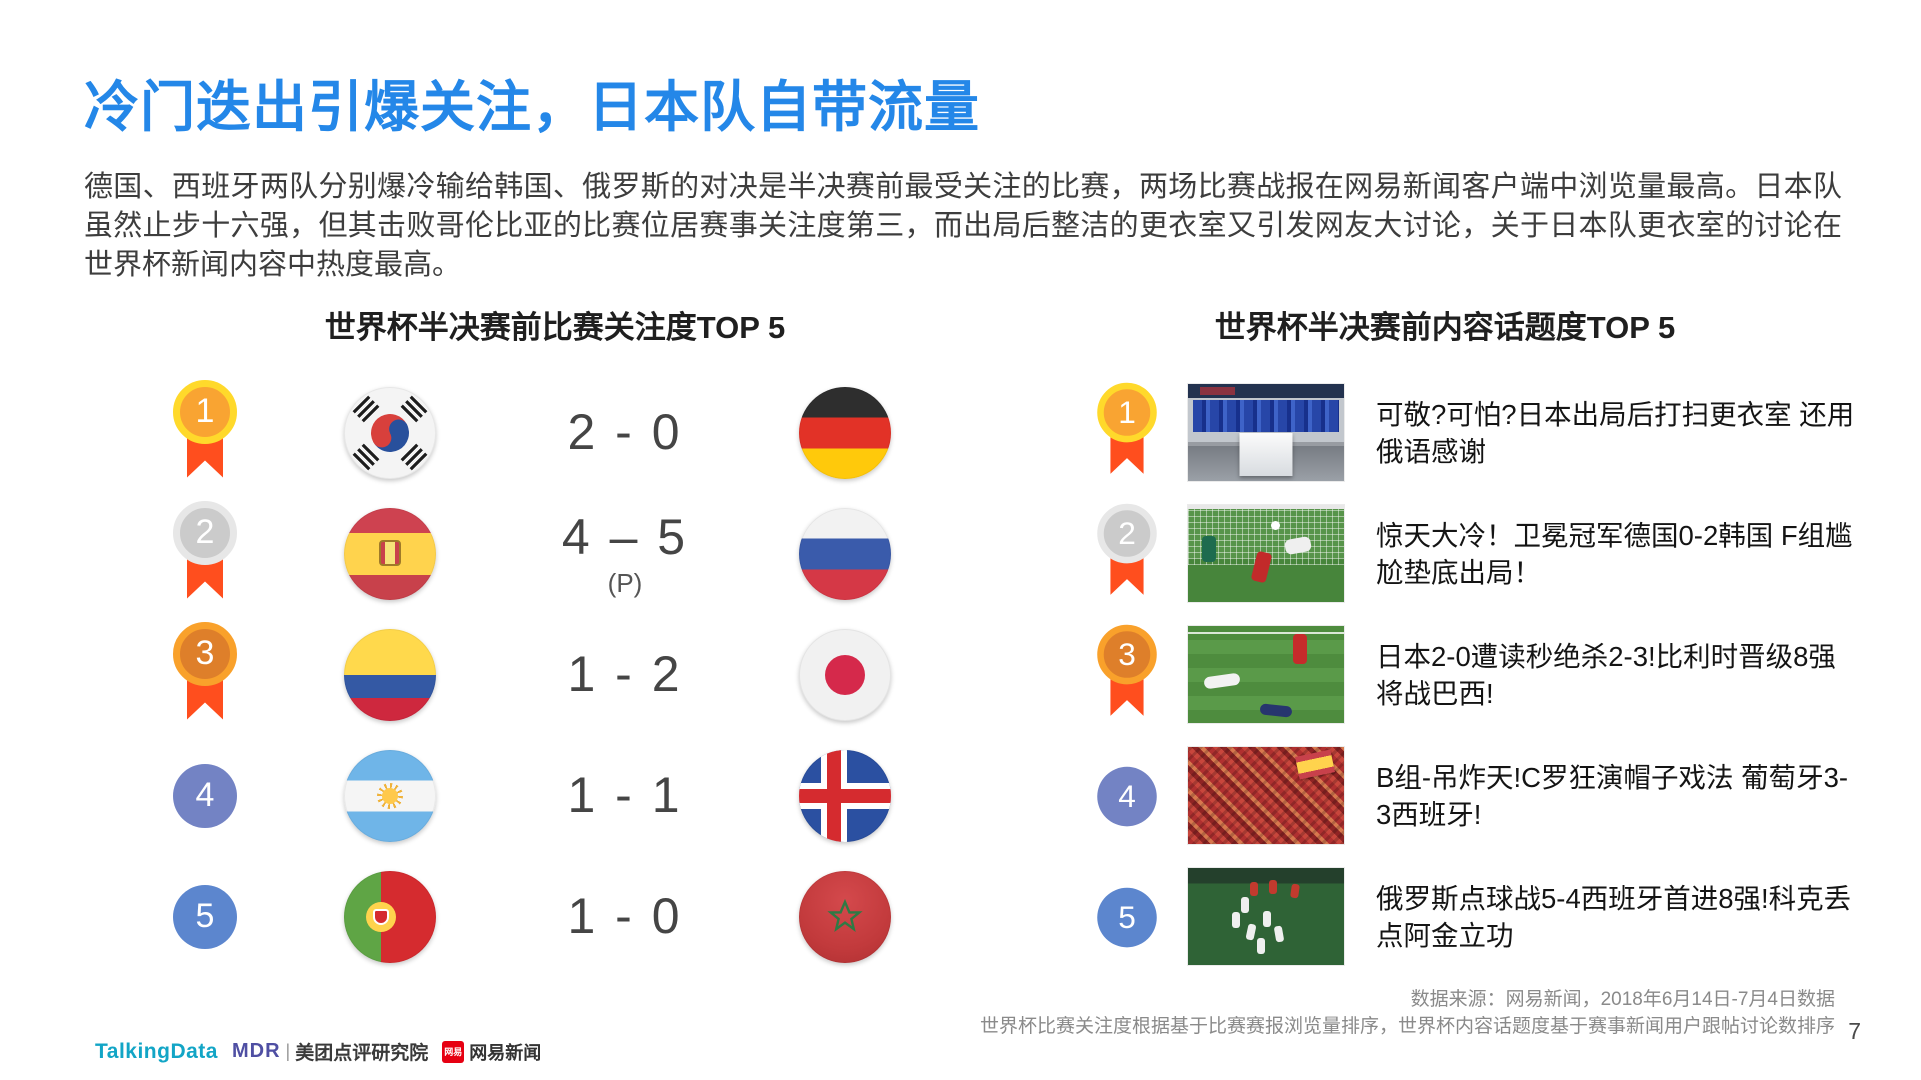 The height and width of the screenshot is (1080, 1921). Describe the element at coordinates (1445, 327) in the screenshot. I see `right-panel-title: 世界杯半决赛前内容话题度TOP 5` at that location.